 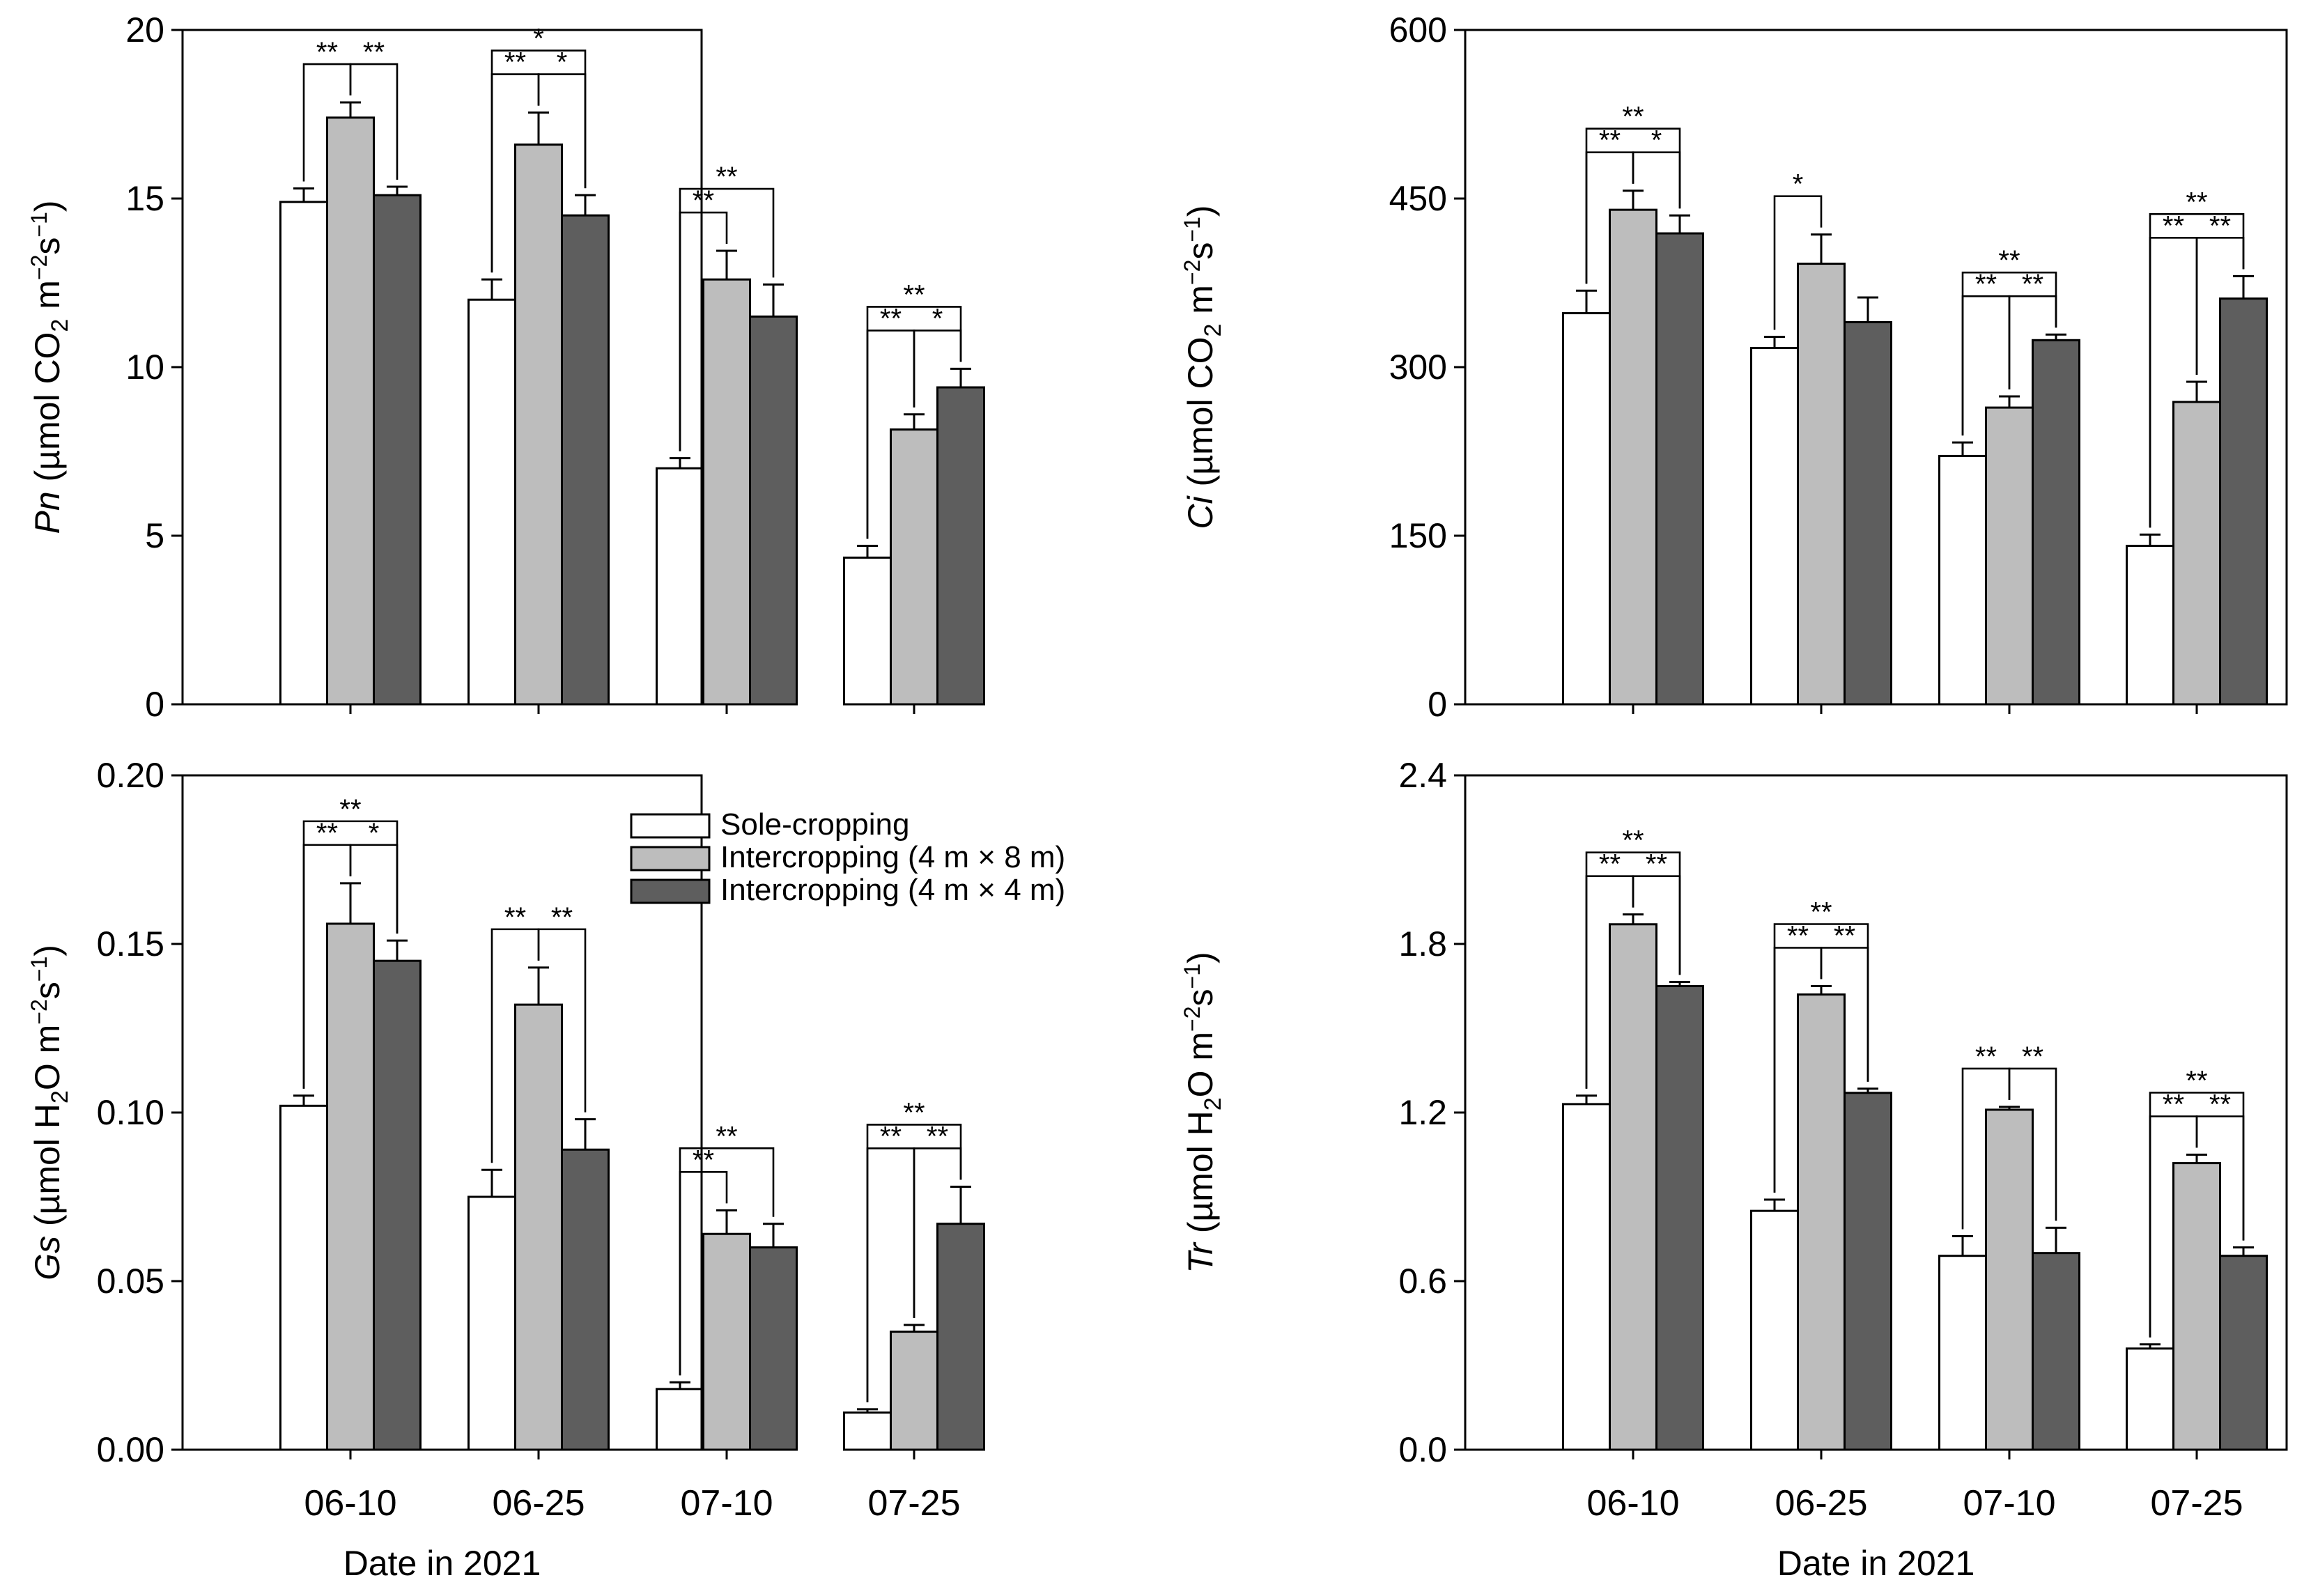 I want to click on bar-ci-s1-c0, so click(x=1633, y=457).